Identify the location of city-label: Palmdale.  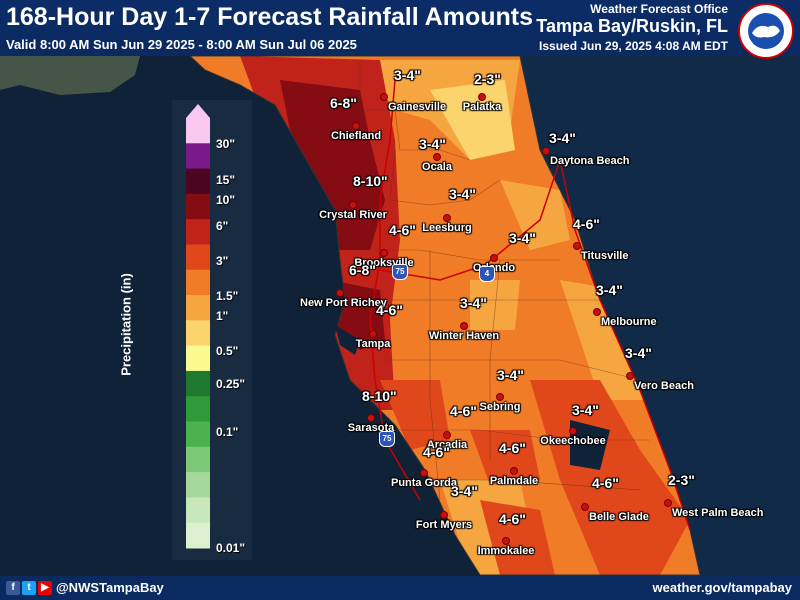
(514, 481).